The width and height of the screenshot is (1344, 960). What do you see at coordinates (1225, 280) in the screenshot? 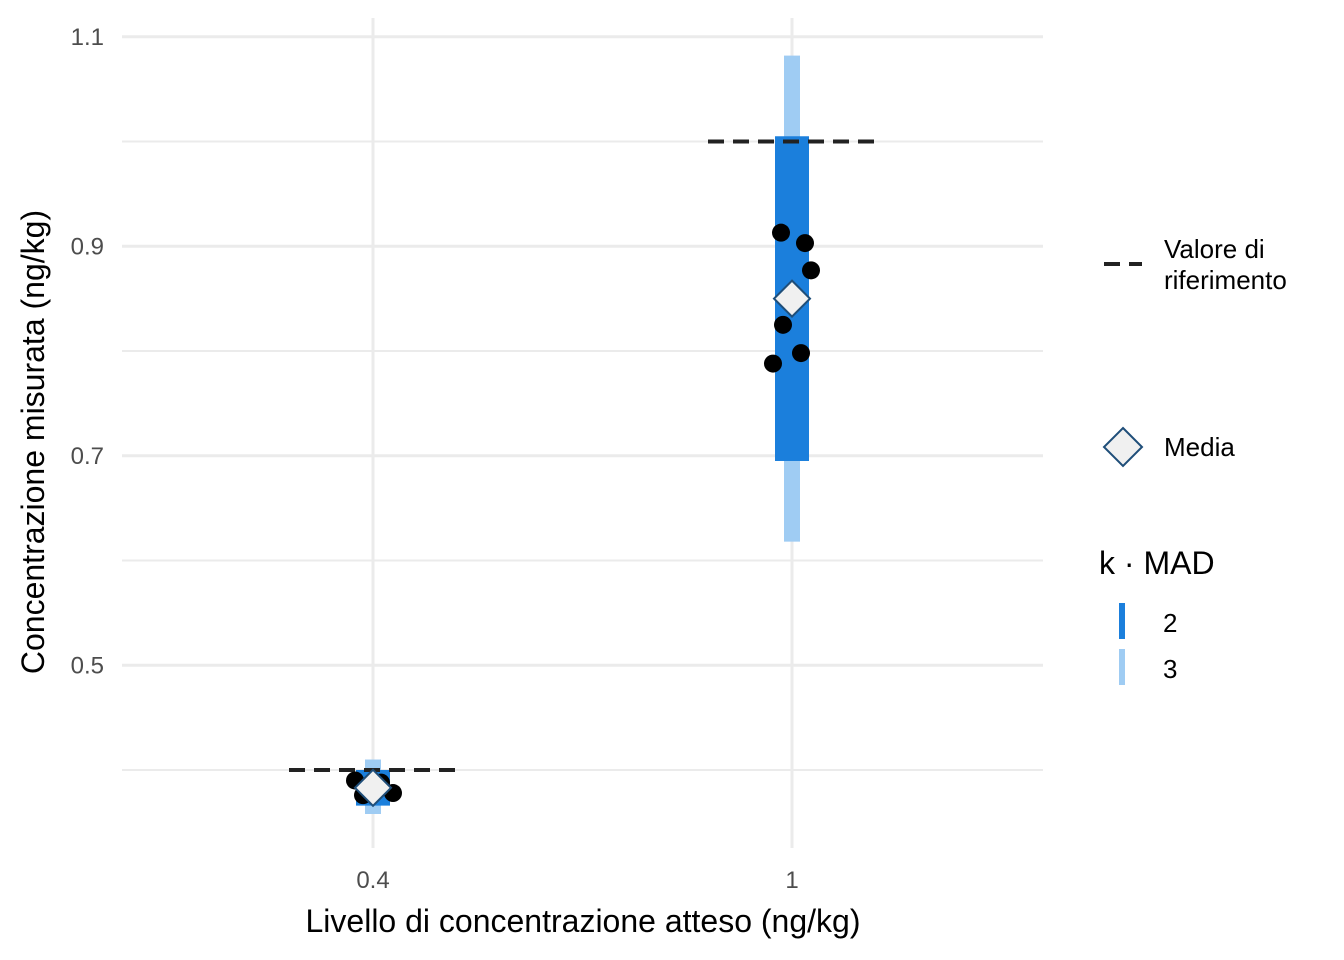
I see `legend-reference-label-line: riferimento` at bounding box center [1225, 280].